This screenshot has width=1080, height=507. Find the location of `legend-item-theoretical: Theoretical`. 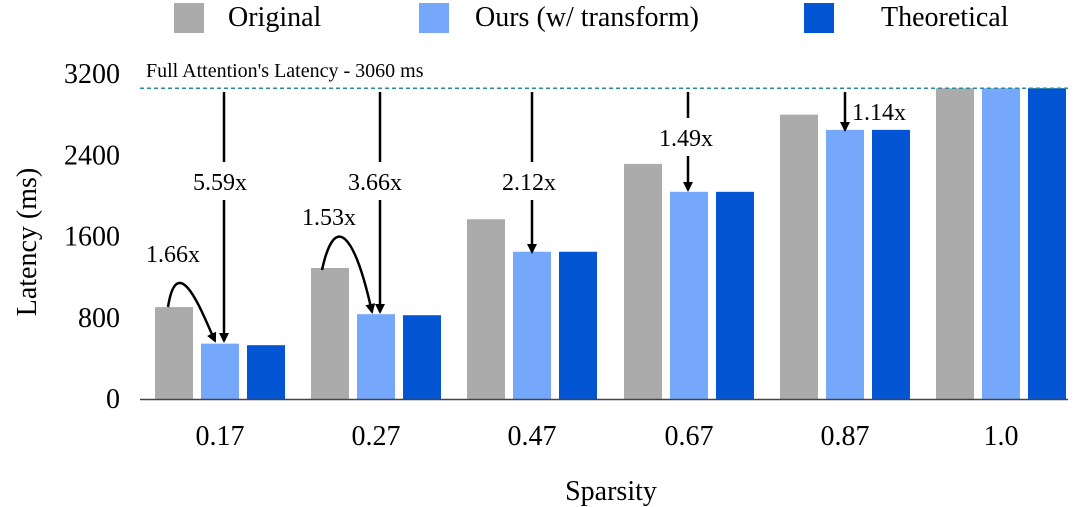

legend-item-theoretical: Theoretical is located at coordinates (906, 17).